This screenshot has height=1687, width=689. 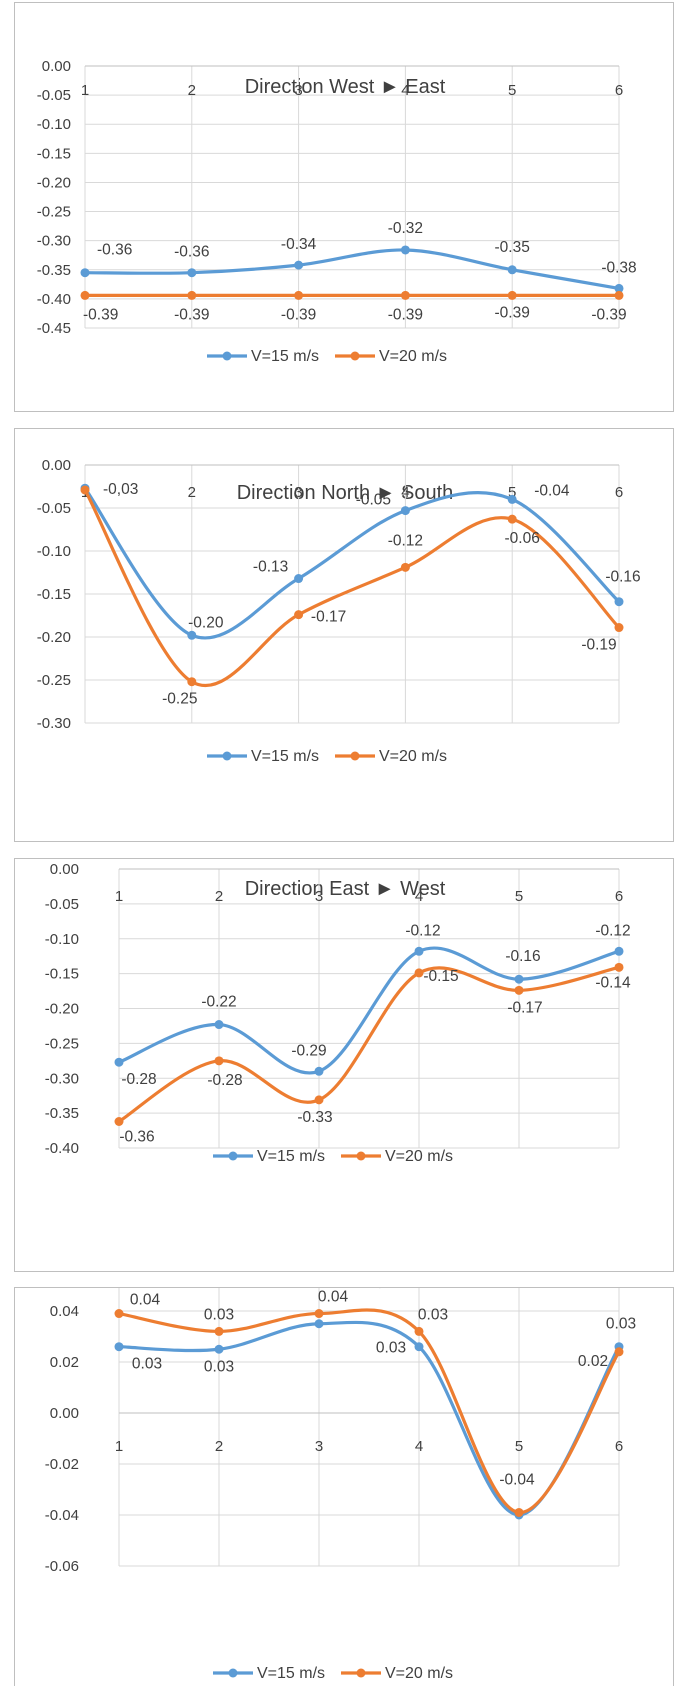 I want to click on data-label: -0.25, so click(x=179, y=699).